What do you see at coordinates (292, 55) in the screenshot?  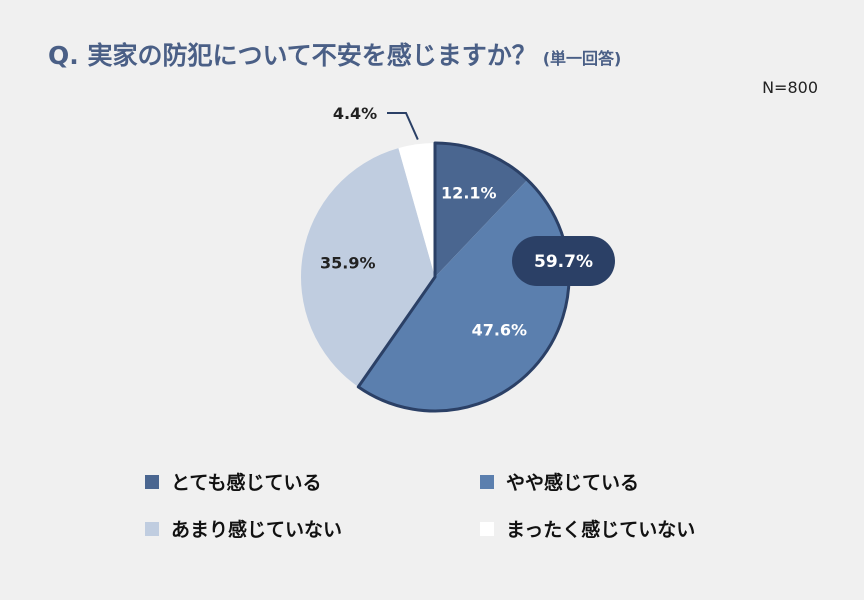 I see `chart-title-text: Q. 実家の防犯について不安を感じますか？` at bounding box center [292, 55].